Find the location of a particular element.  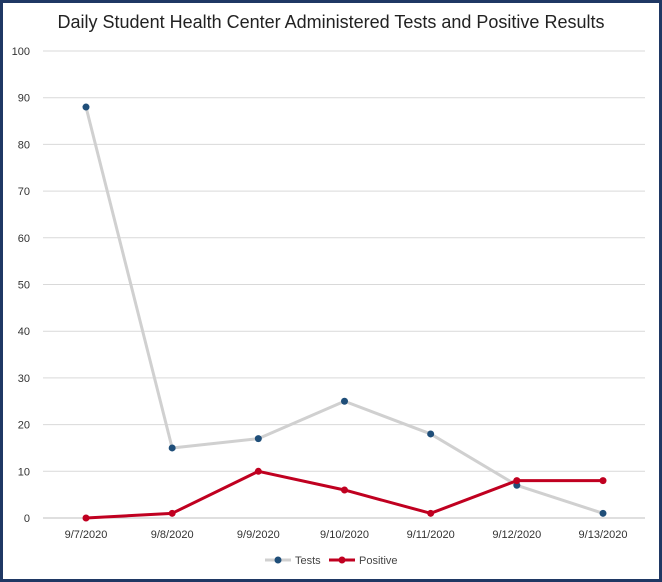

y-tick-label: 10 is located at coordinates (24, 472).